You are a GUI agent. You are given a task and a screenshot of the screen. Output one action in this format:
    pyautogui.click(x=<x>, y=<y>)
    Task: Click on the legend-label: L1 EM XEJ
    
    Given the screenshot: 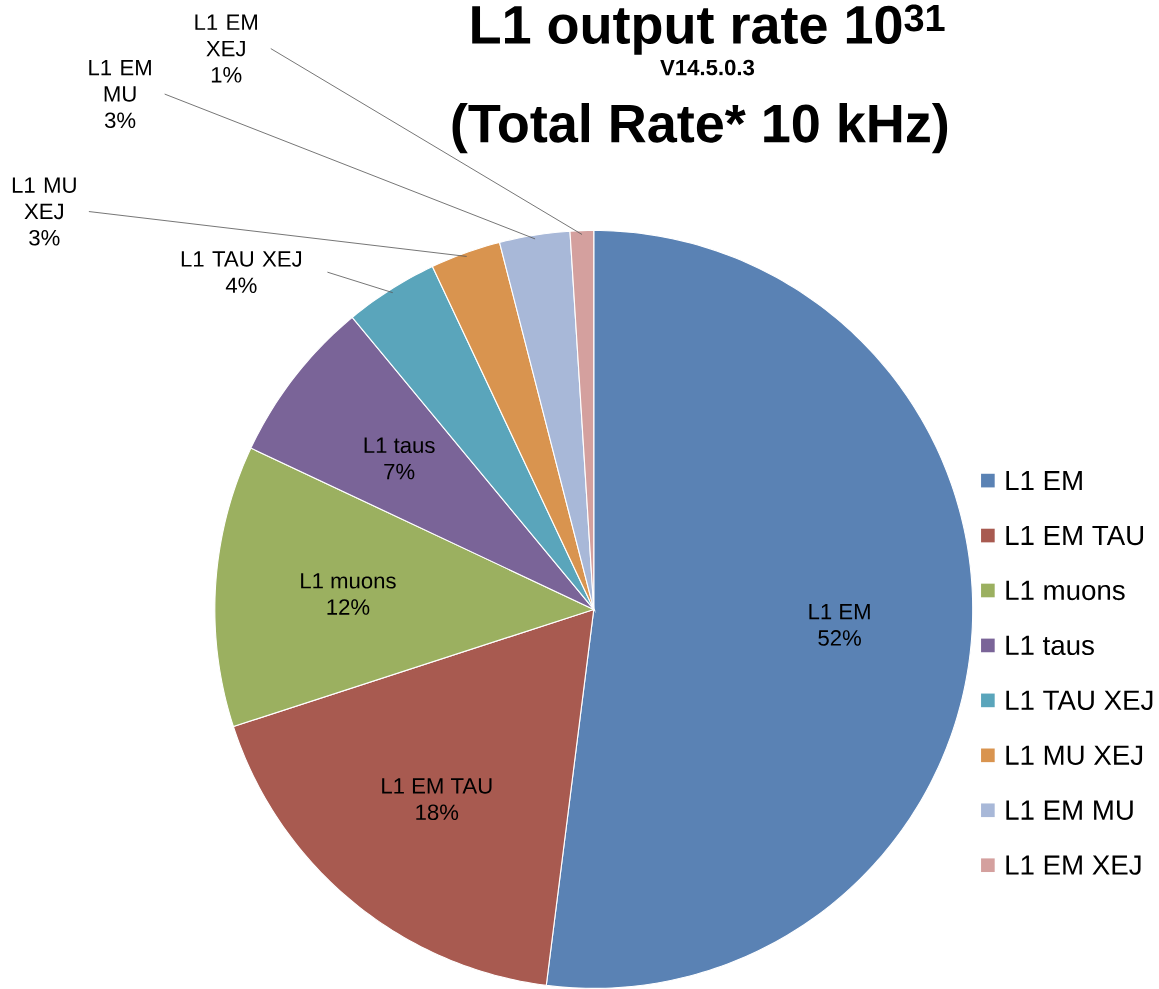 What is the action you would take?
    pyautogui.click(x=1073, y=865)
    